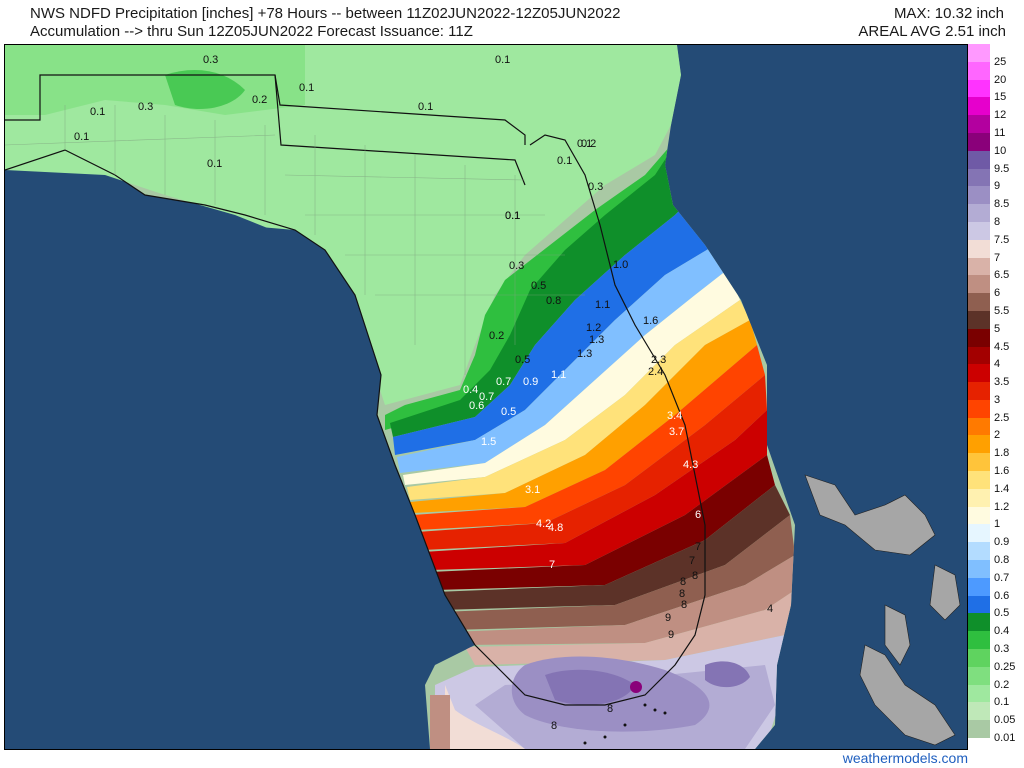 The height and width of the screenshot is (768, 1024). Describe the element at coordinates (997, 186) in the screenshot. I see `legend-label: 9` at that location.